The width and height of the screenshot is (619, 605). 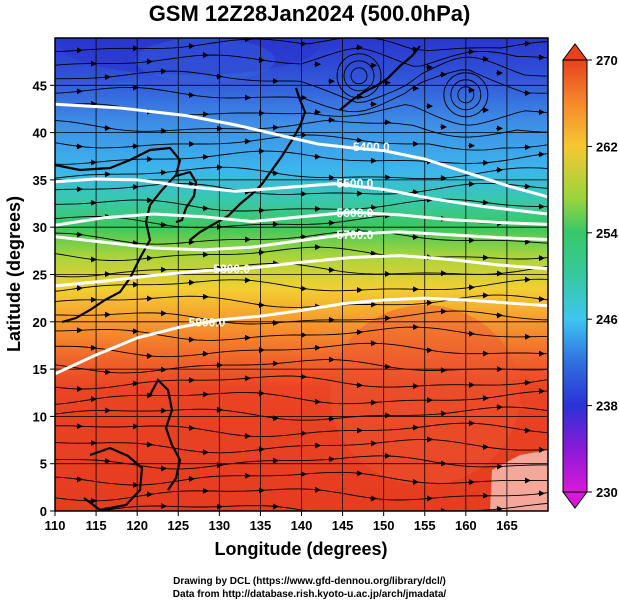 I want to click on height-contour-label: 5800.0, so click(x=231, y=269).